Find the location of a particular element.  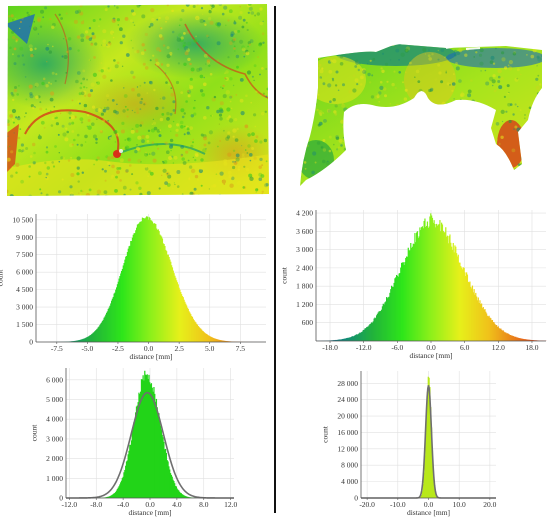

y-tick-label: 4 500 is located at coordinates (24, 289).